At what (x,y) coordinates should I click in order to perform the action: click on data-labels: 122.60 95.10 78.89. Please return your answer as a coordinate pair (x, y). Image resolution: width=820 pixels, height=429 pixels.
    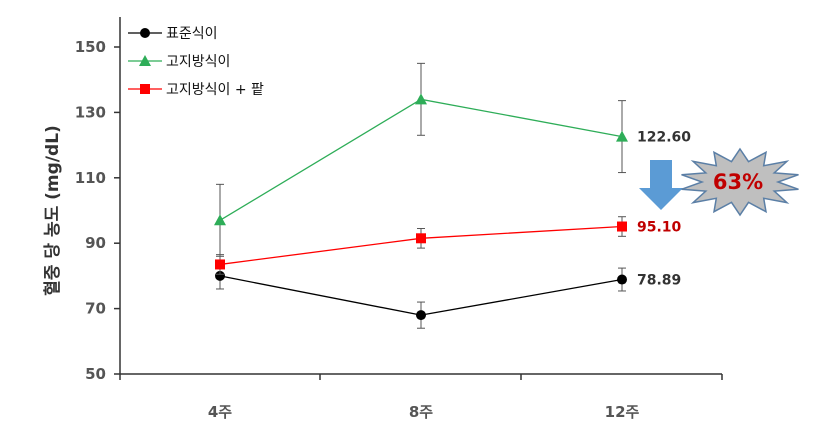
    Looking at the image, I should click on (664, 209).